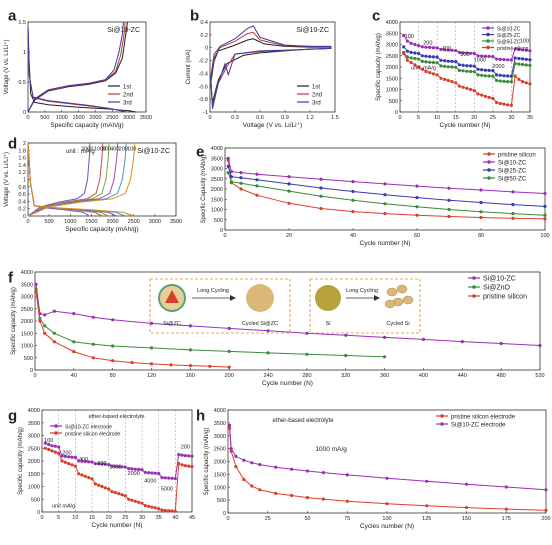 The width and height of the screenshot is (552, 545). What do you see at coordinates (392, 79) in the screenshot?
I see `y-tick-label: 1500` at bounding box center [392, 79].